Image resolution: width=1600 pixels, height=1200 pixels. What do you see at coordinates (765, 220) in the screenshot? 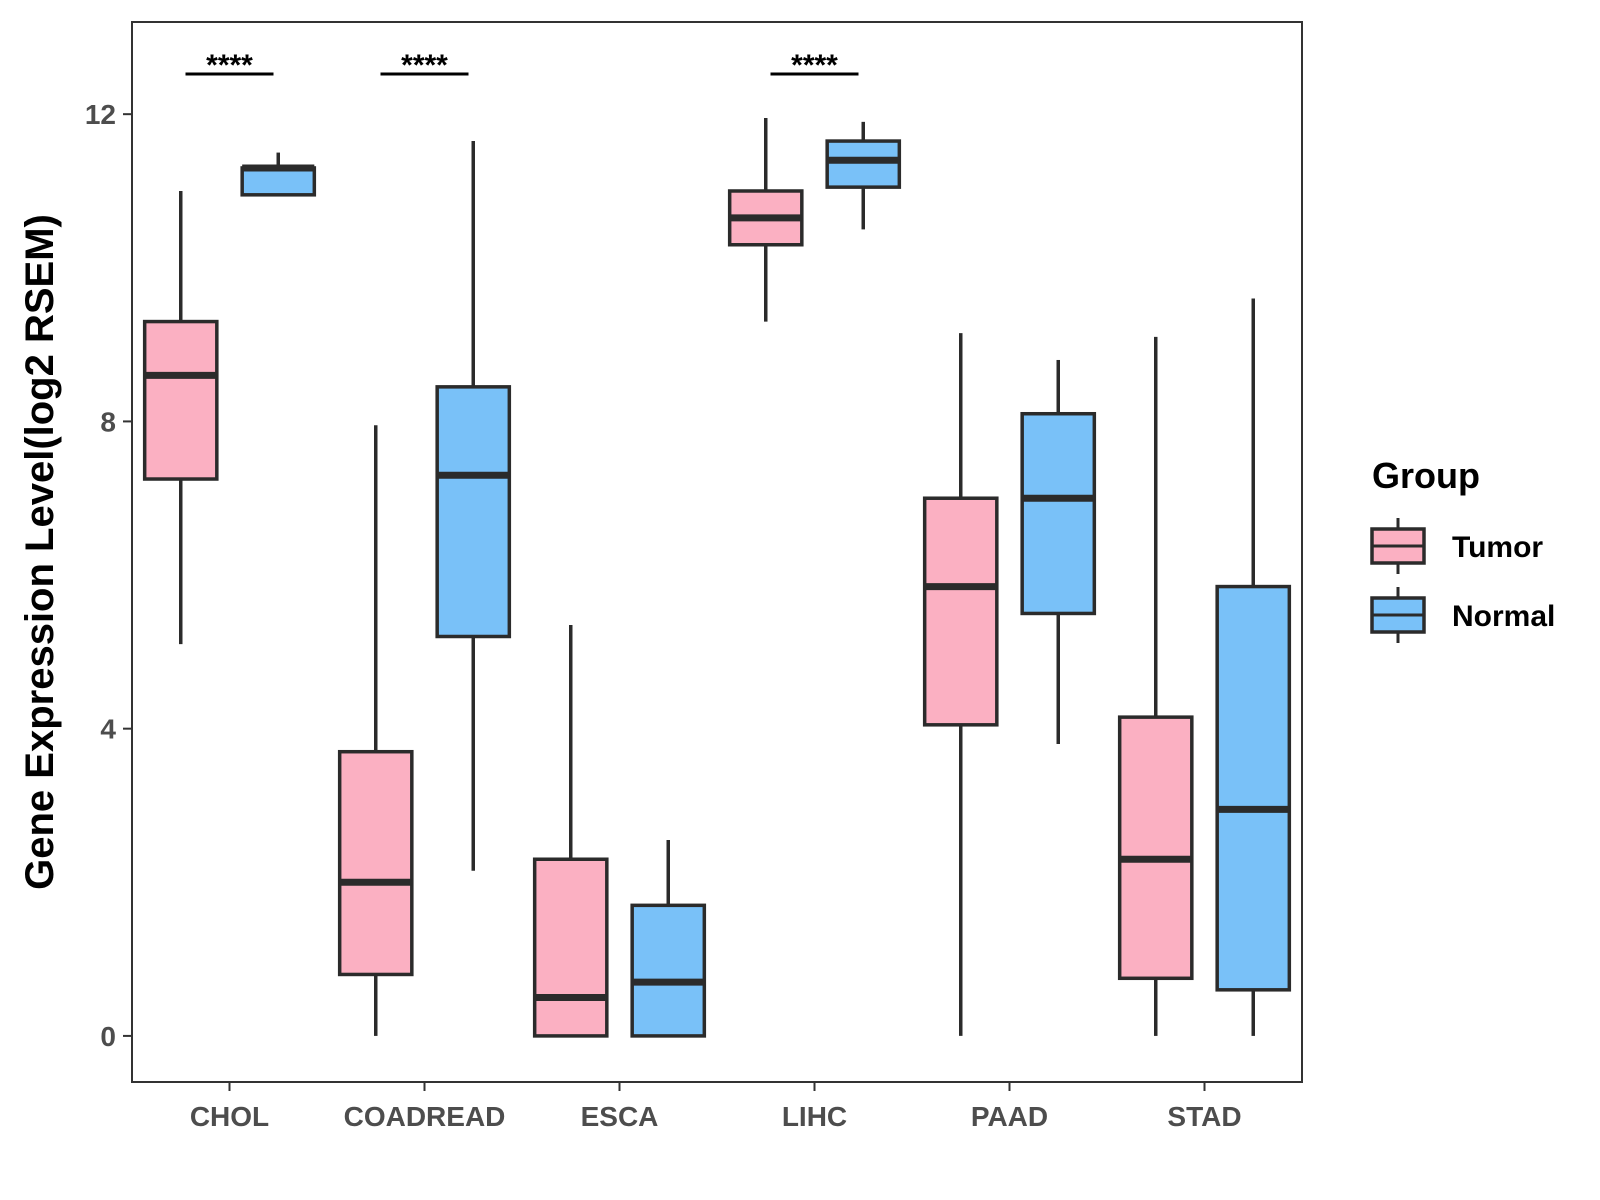
I see `box-tumor-lihc` at bounding box center [765, 220].